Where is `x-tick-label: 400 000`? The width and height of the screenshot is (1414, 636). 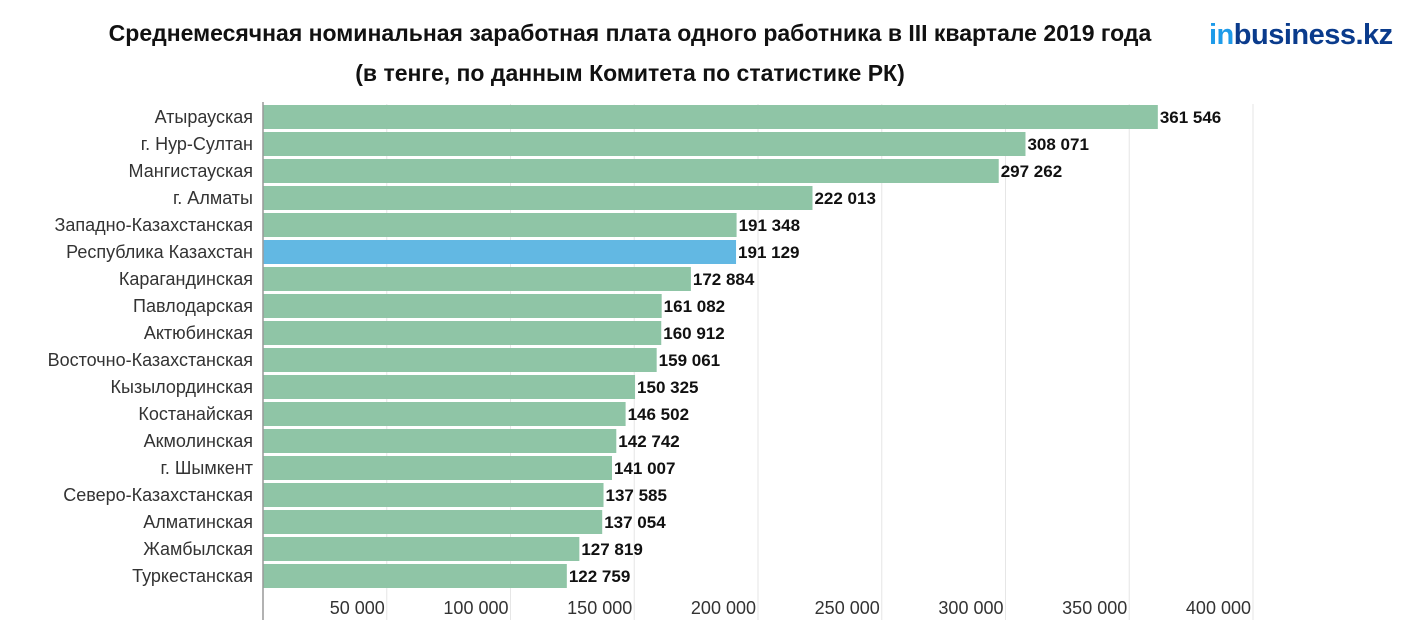 x-tick-label: 400 000 is located at coordinates (1218, 608).